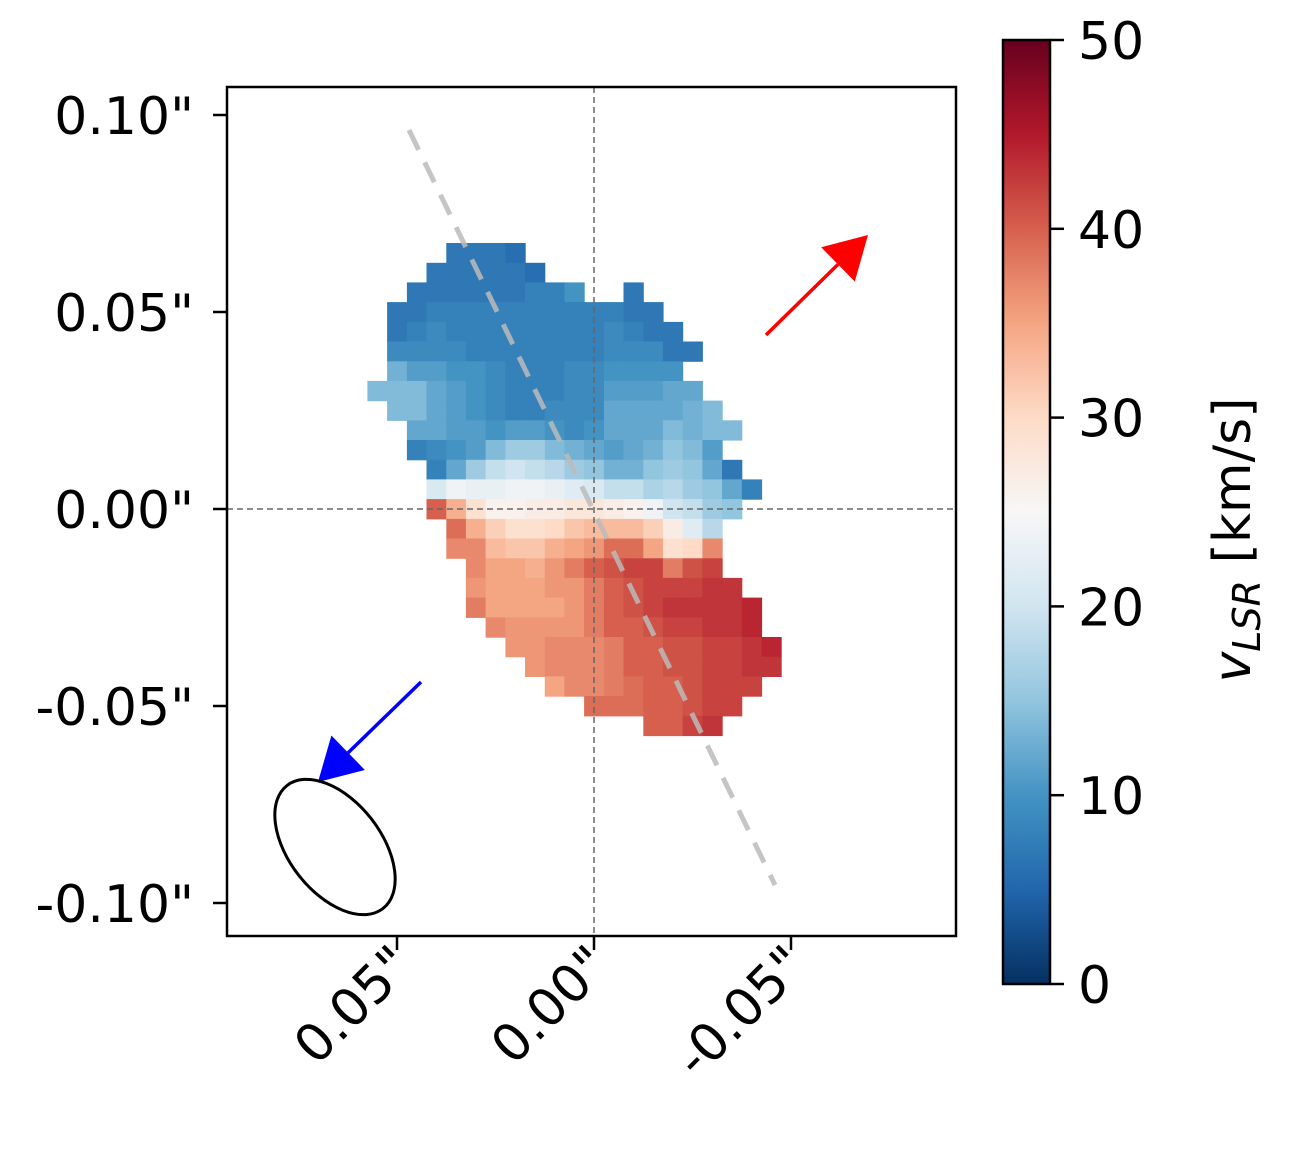 The height and width of the screenshot is (1171, 1289). Describe the element at coordinates (1111, 608) in the screenshot. I see `colorbar-tick-label: 20` at that location.